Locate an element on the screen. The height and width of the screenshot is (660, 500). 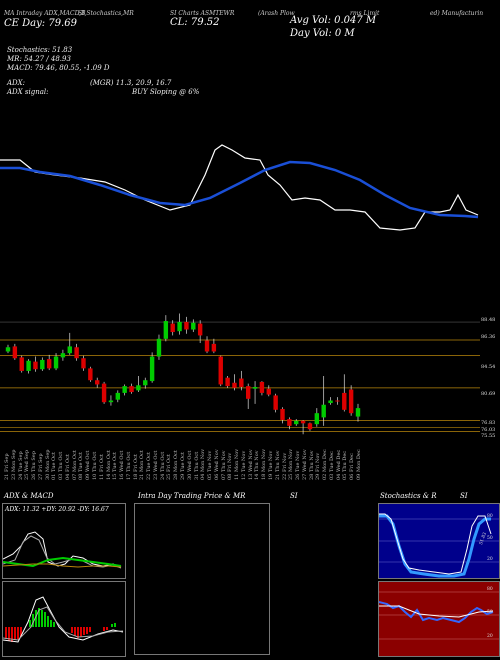
adx-macd-title: ADX & MACD is located at coordinates (29, 496).